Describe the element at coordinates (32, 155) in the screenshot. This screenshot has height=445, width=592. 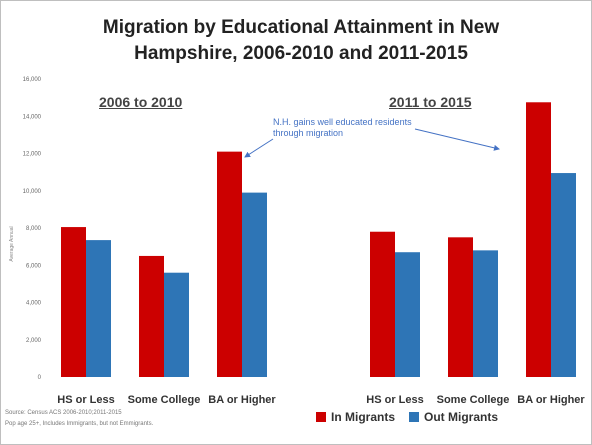
I see `y-tick-label: 12,000` at that location.